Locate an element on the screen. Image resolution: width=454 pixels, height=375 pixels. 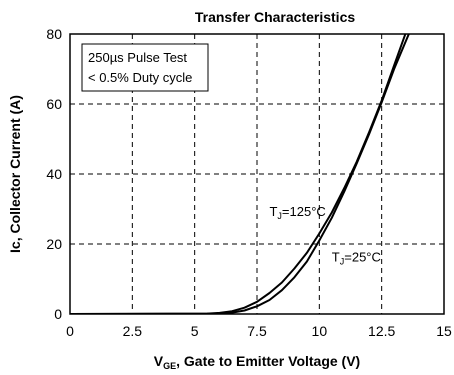
x-tick-label: 7.5 is located at coordinates (257, 331).